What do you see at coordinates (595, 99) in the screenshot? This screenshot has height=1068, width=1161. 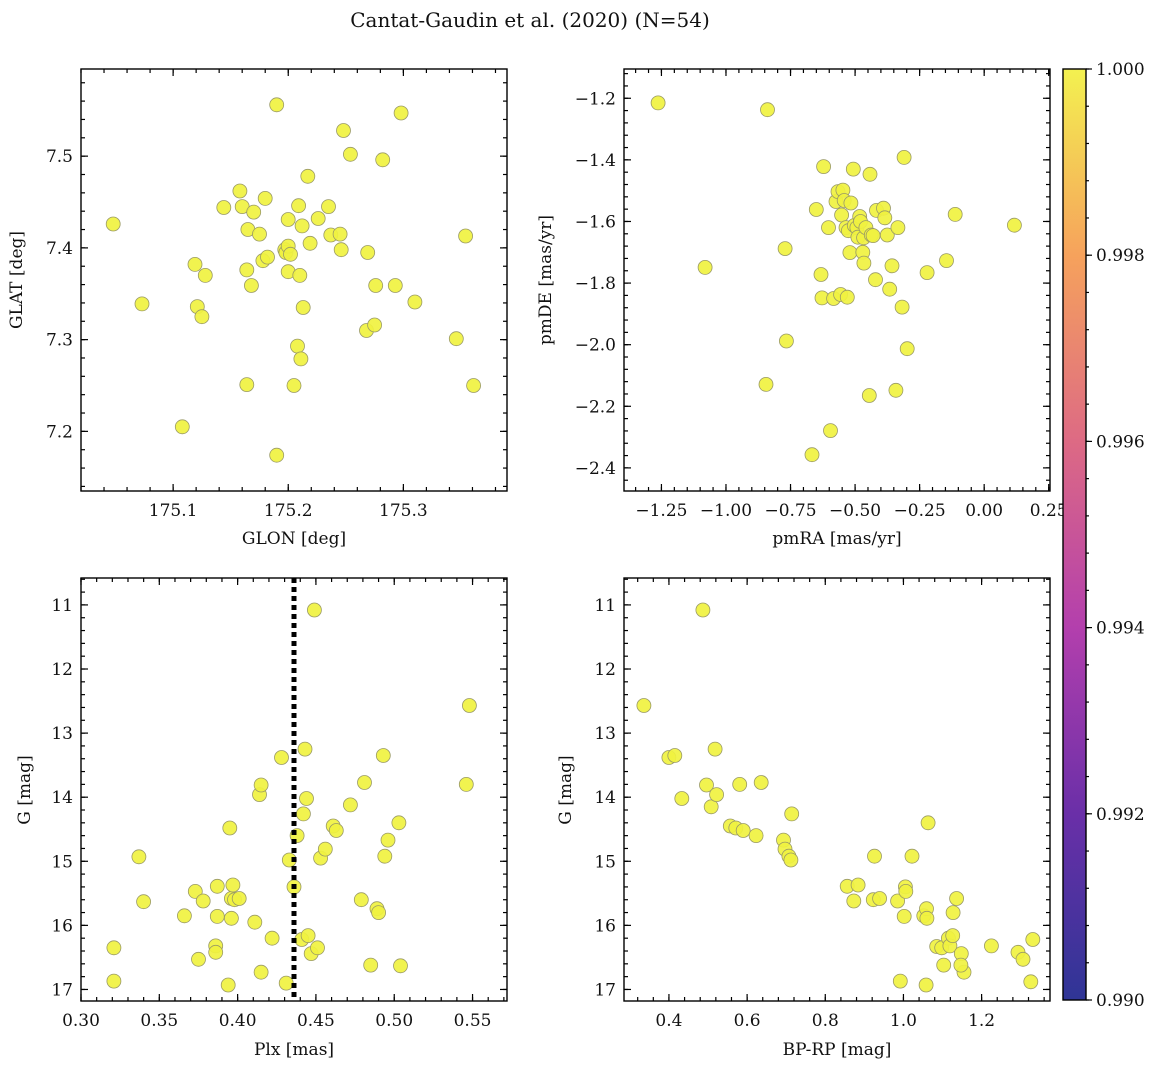 I see `y-tick-label: −1.2` at bounding box center [595, 99].